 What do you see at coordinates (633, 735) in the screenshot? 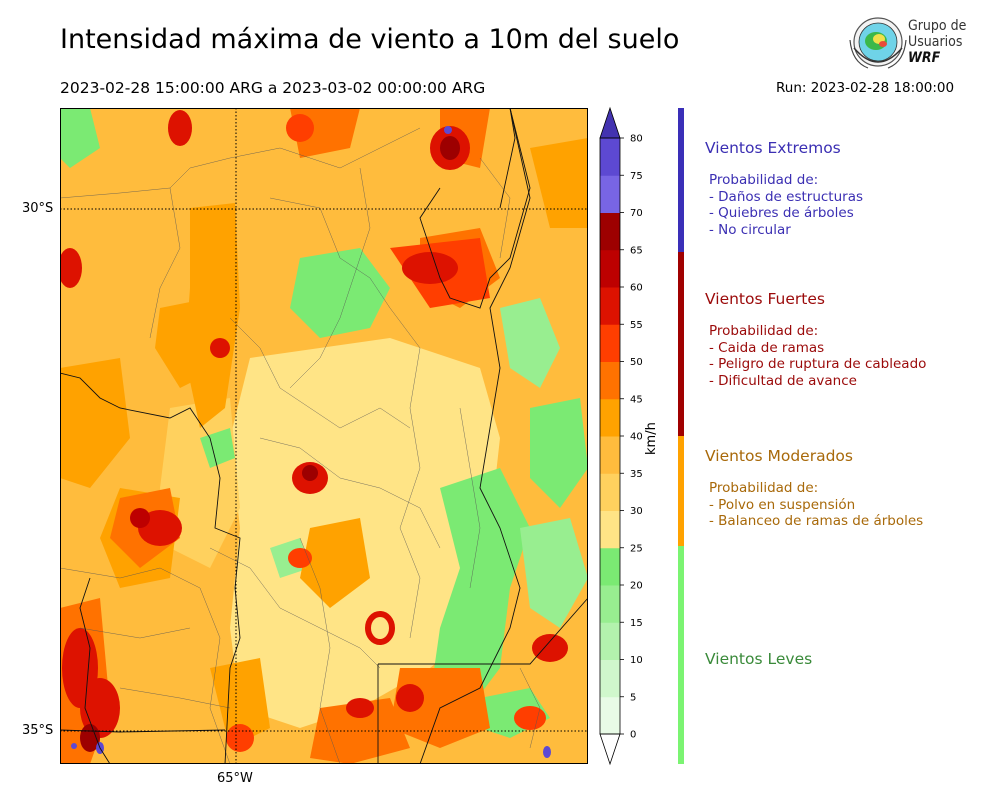
I see `colorbar-tick-label: 0` at bounding box center [633, 735].